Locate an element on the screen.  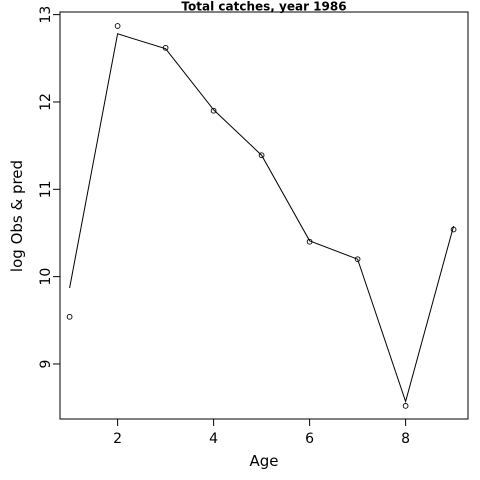
x-axis: 2 4 6 8 is located at coordinates (261, 432).